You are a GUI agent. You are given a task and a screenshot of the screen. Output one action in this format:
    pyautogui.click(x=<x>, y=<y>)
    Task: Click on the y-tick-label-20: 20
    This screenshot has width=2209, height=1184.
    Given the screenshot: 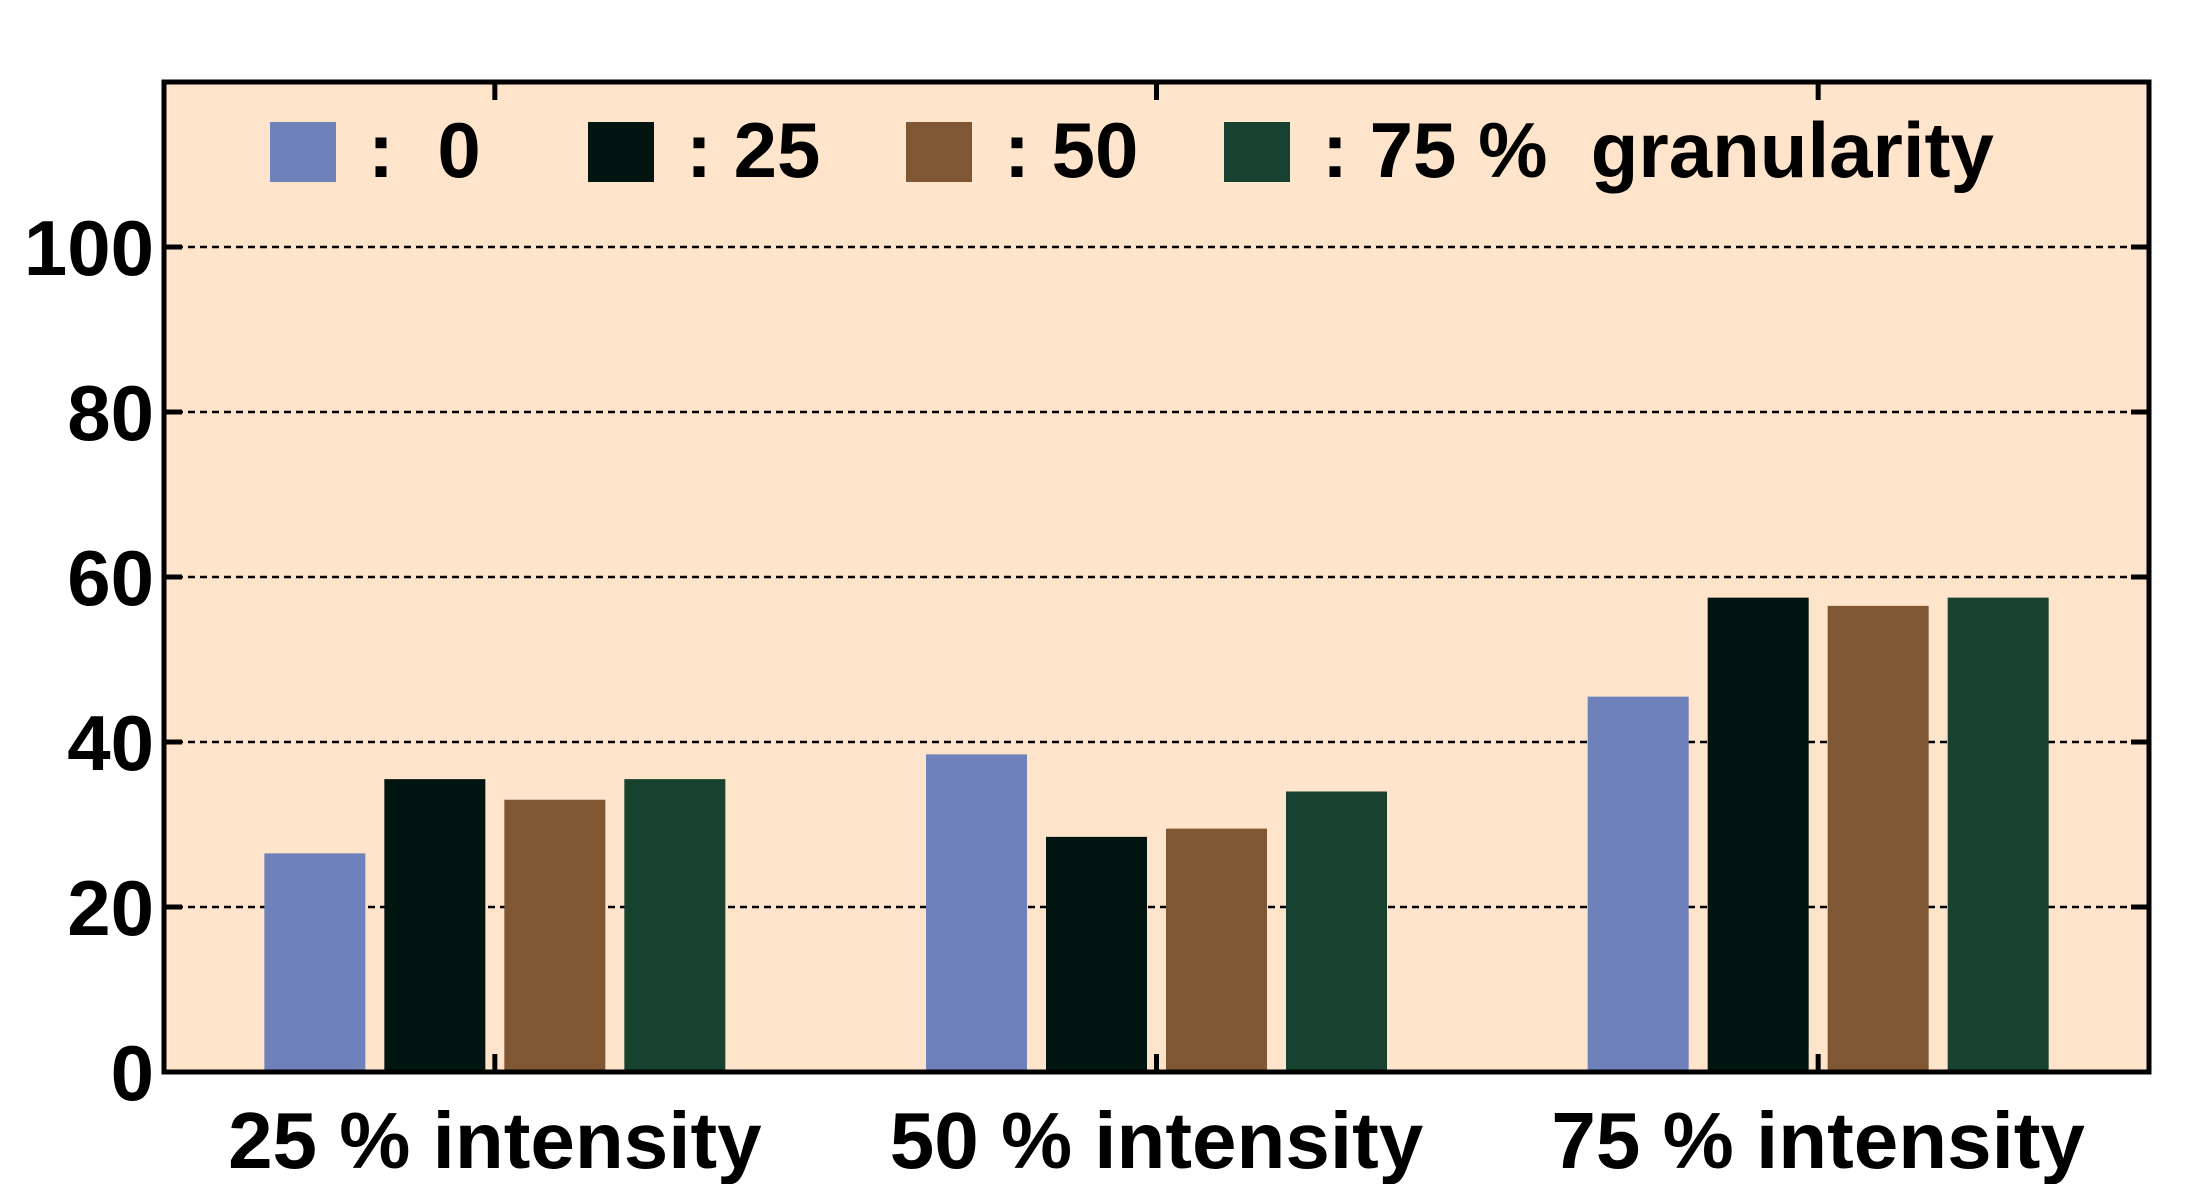 What is the action you would take?
    pyautogui.click(x=110, y=908)
    